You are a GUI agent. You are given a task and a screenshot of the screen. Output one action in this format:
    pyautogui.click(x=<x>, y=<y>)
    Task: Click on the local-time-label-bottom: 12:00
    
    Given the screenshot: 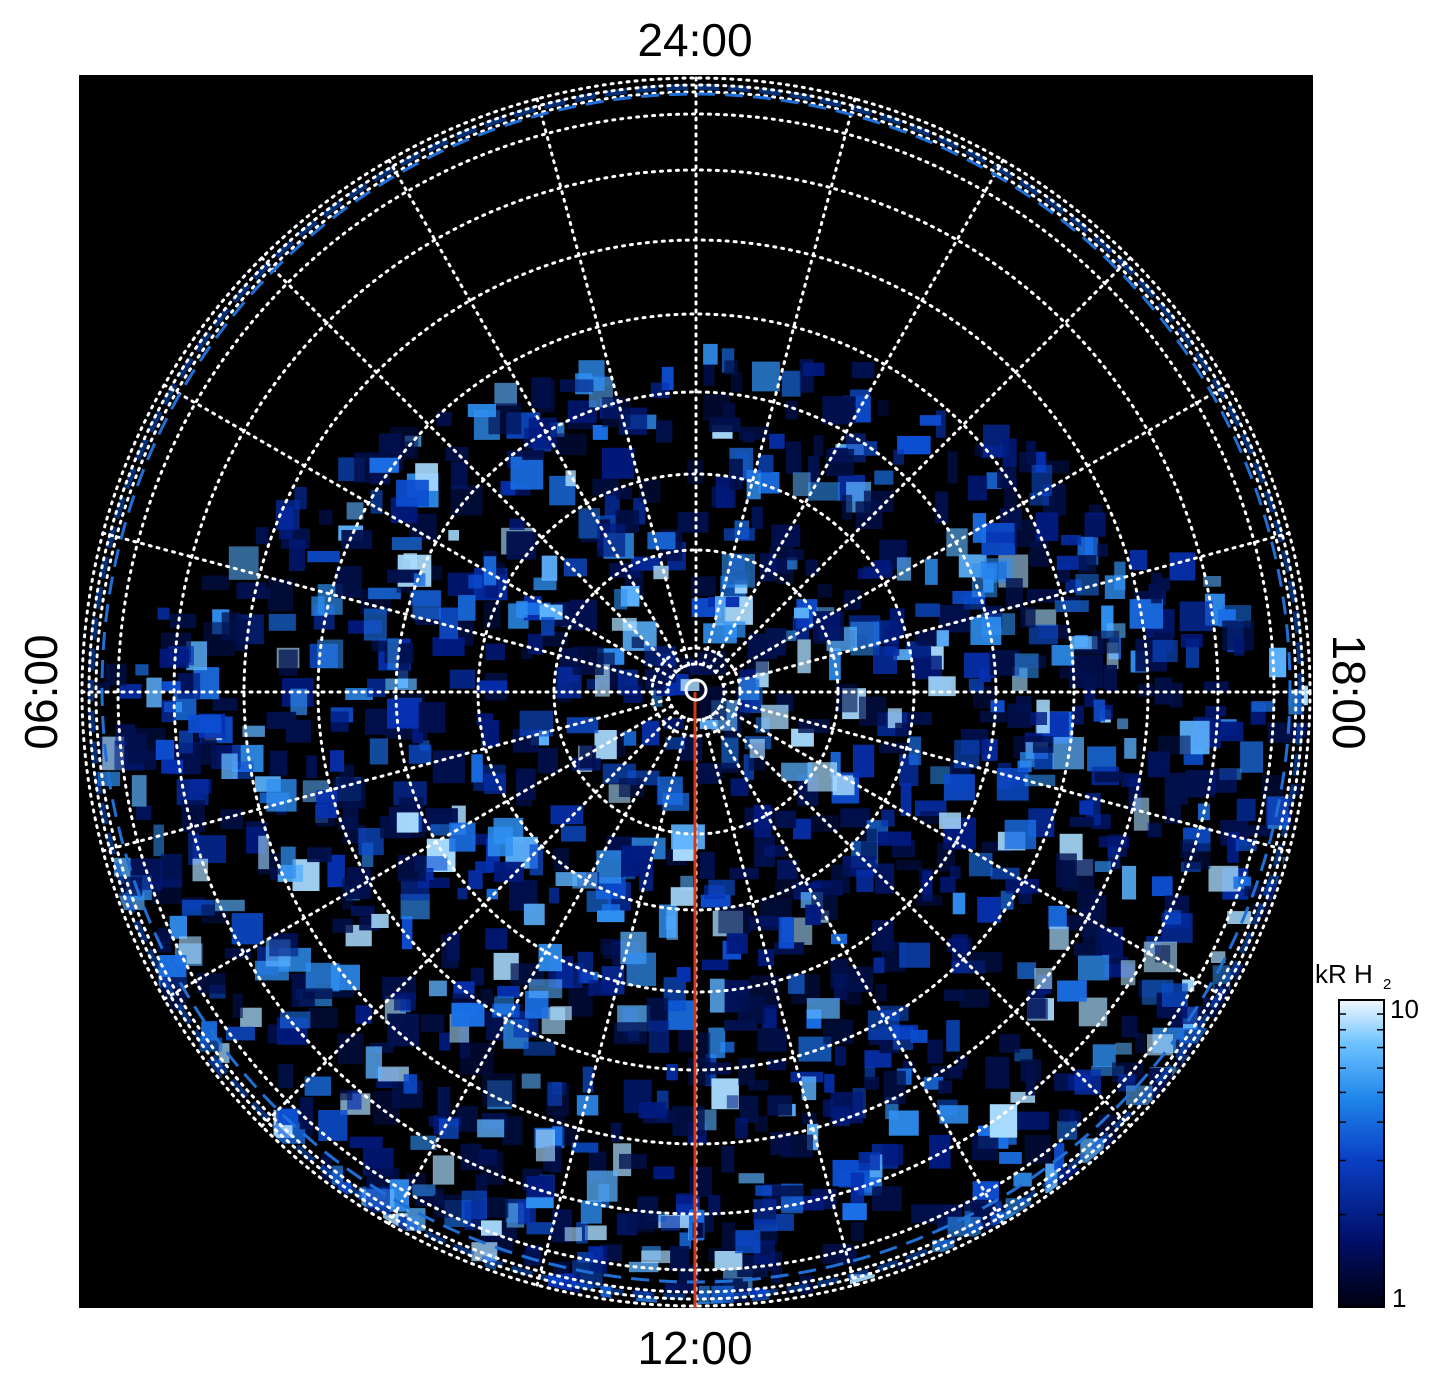 What is the action you would take?
    pyautogui.click(x=694, y=1348)
    